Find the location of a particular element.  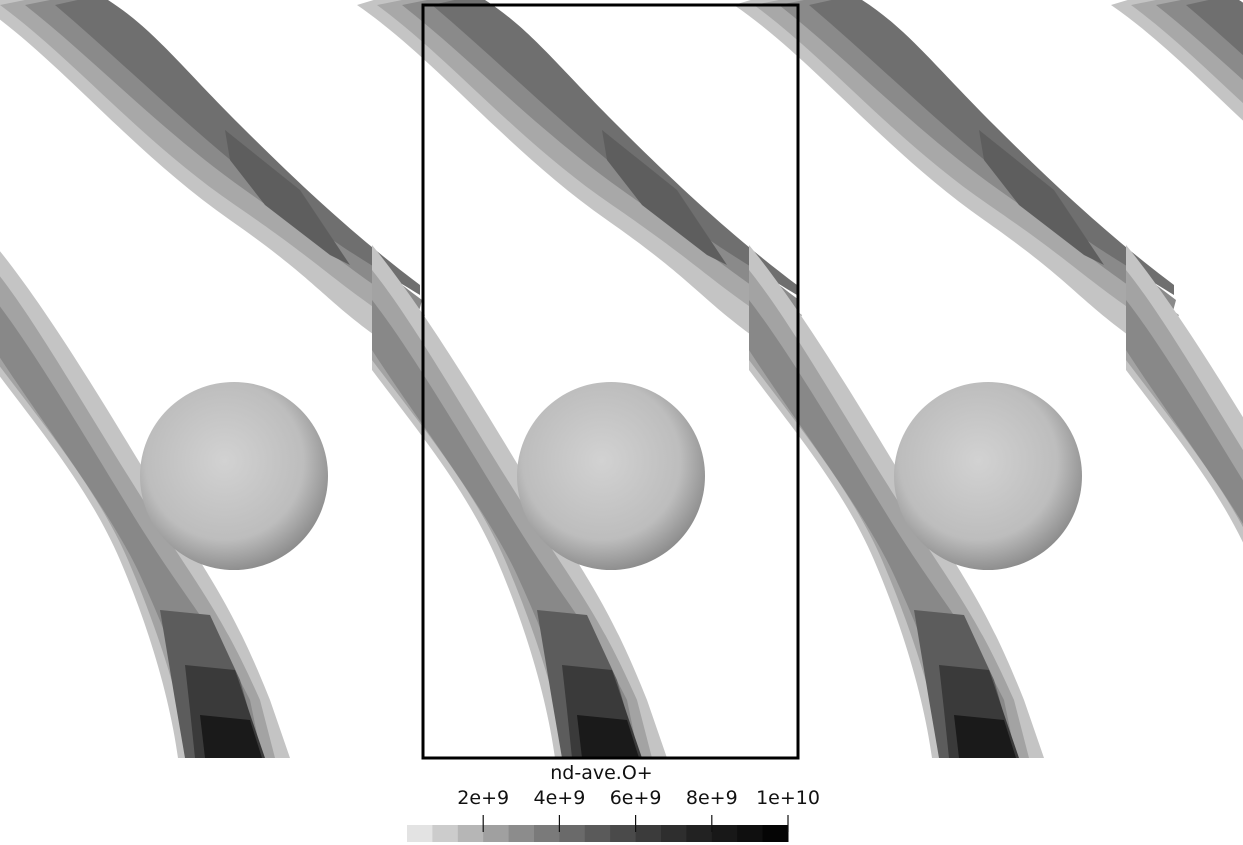

colorbar-tick-label: 6e+9 is located at coordinates (635, 798).